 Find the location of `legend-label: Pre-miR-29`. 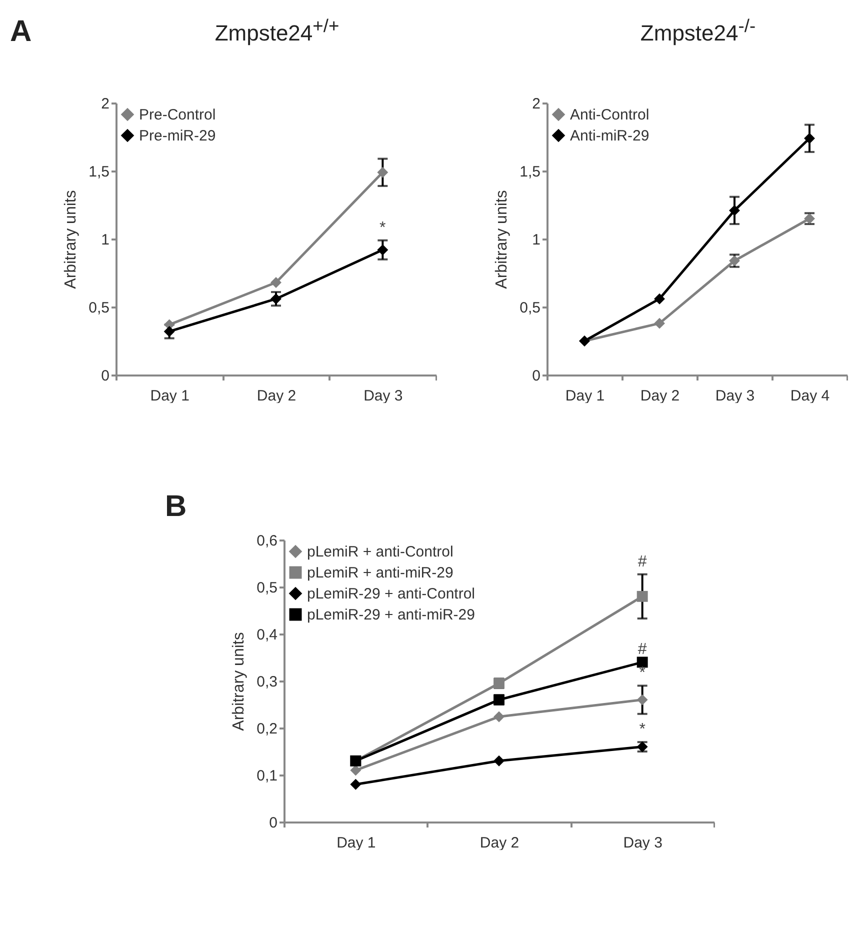

legend-label: Pre-miR-29 is located at coordinates (177, 136).